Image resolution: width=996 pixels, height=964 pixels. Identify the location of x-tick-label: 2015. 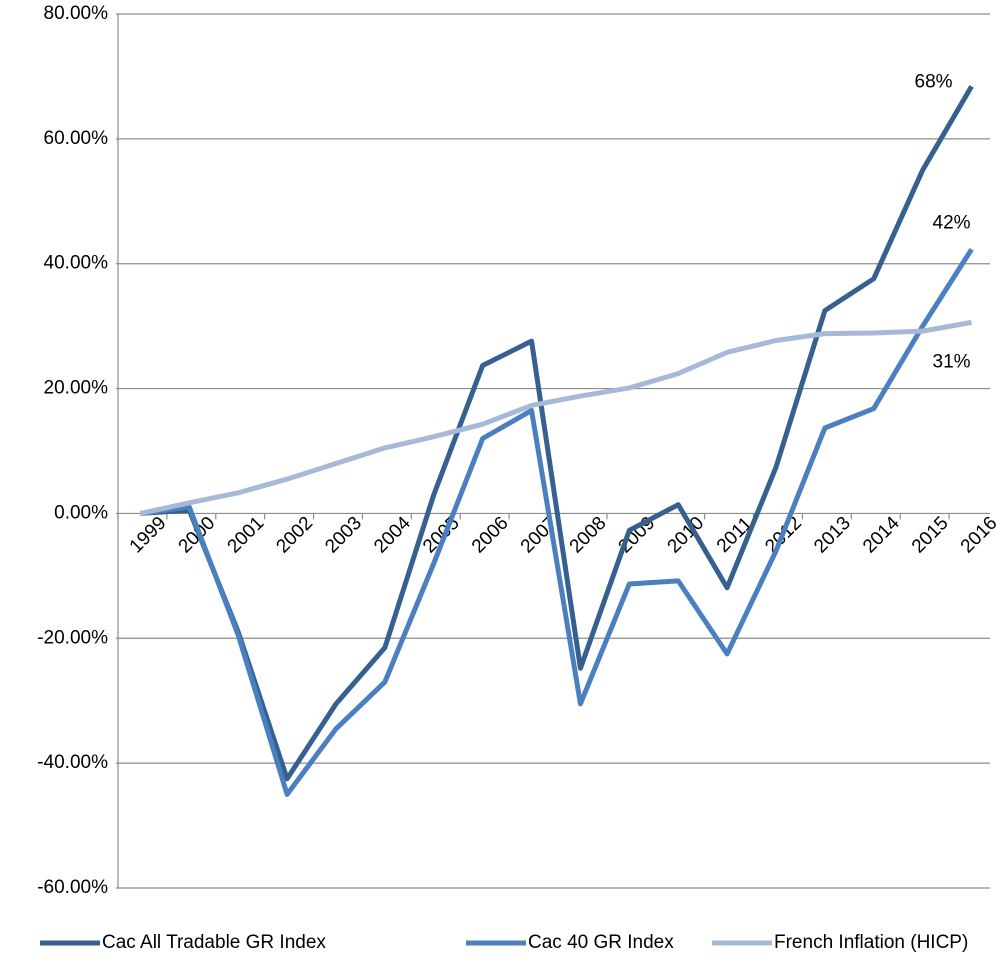
(930, 535).